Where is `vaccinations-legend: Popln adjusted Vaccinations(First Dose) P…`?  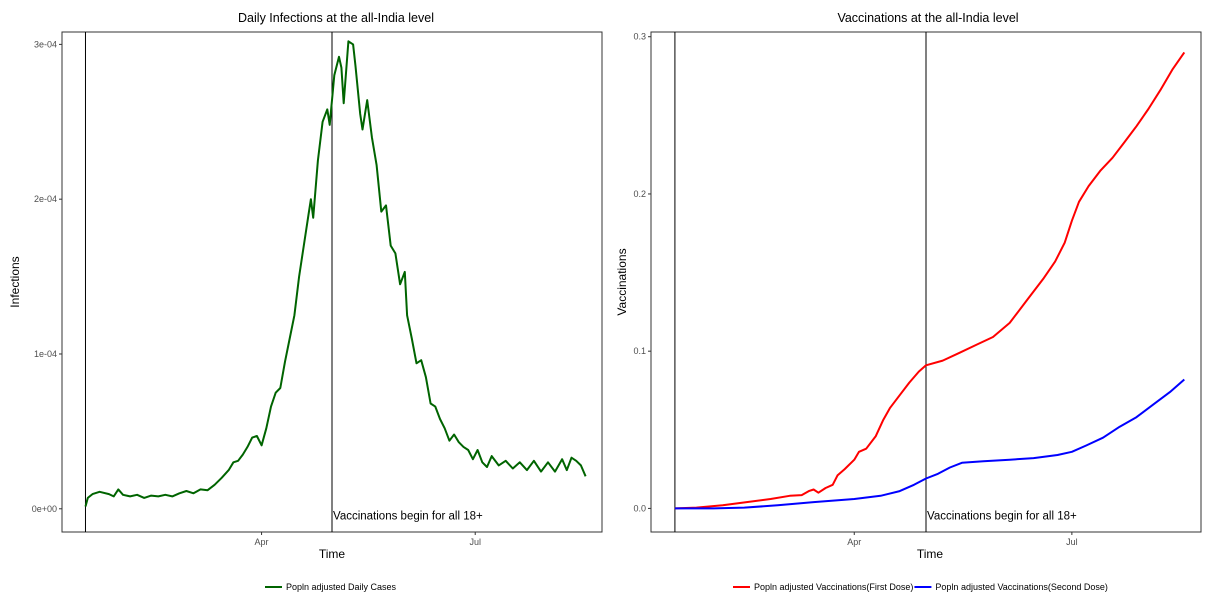
vaccinations-legend: Popln adjusted Vaccinations(First Dose) P… is located at coordinates (920, 587).